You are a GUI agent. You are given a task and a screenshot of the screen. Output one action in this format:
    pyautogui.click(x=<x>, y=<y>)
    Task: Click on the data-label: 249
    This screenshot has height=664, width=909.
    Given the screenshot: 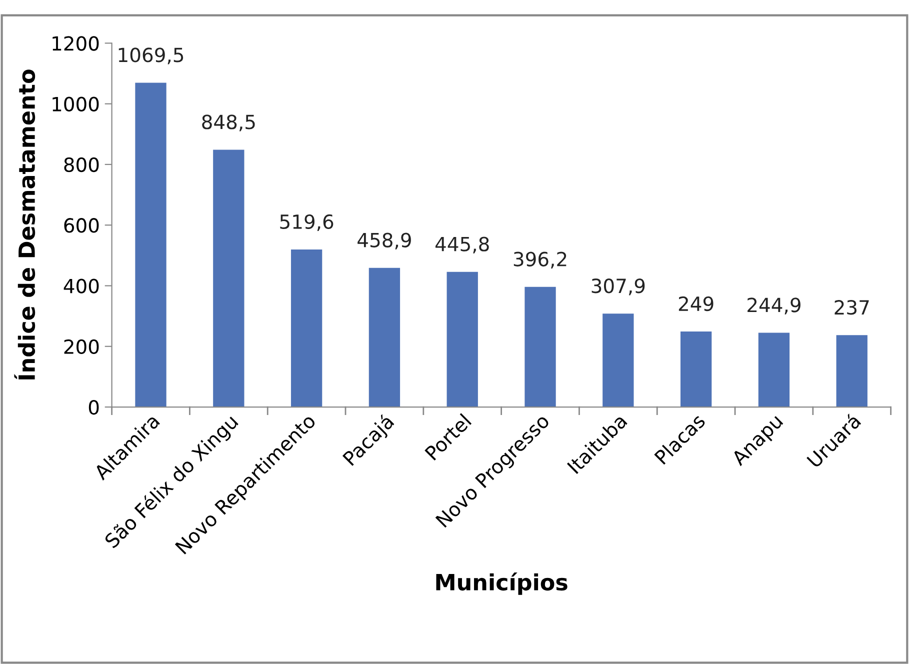 What is the action you would take?
    pyautogui.click(x=696, y=304)
    